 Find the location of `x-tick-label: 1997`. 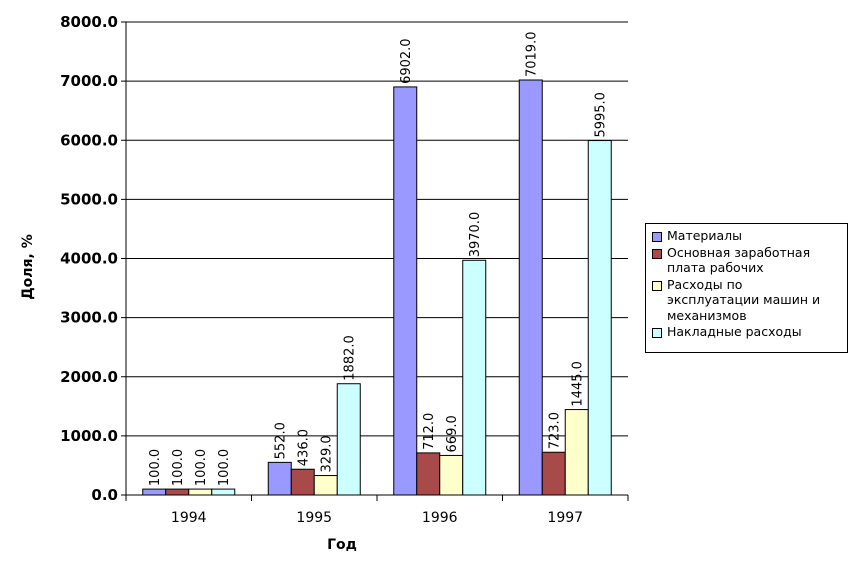

x-tick-label: 1997 is located at coordinates (565, 518).